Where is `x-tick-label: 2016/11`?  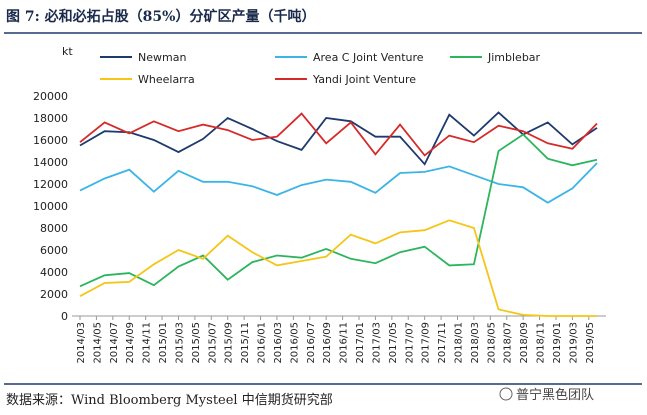
x-tick-label: 2016/11 is located at coordinates (344, 343).